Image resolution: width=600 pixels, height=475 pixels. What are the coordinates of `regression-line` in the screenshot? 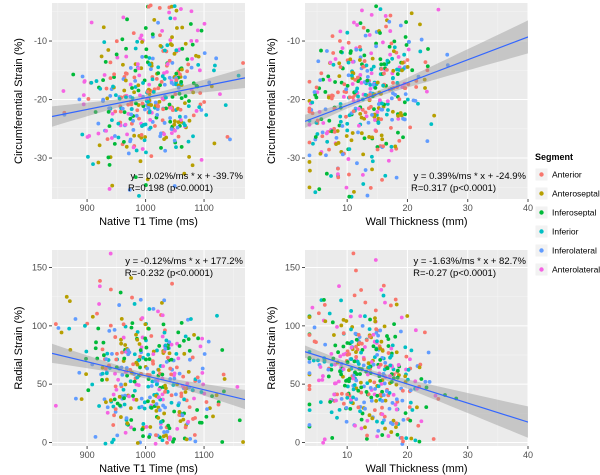 It's located at (416, 79).